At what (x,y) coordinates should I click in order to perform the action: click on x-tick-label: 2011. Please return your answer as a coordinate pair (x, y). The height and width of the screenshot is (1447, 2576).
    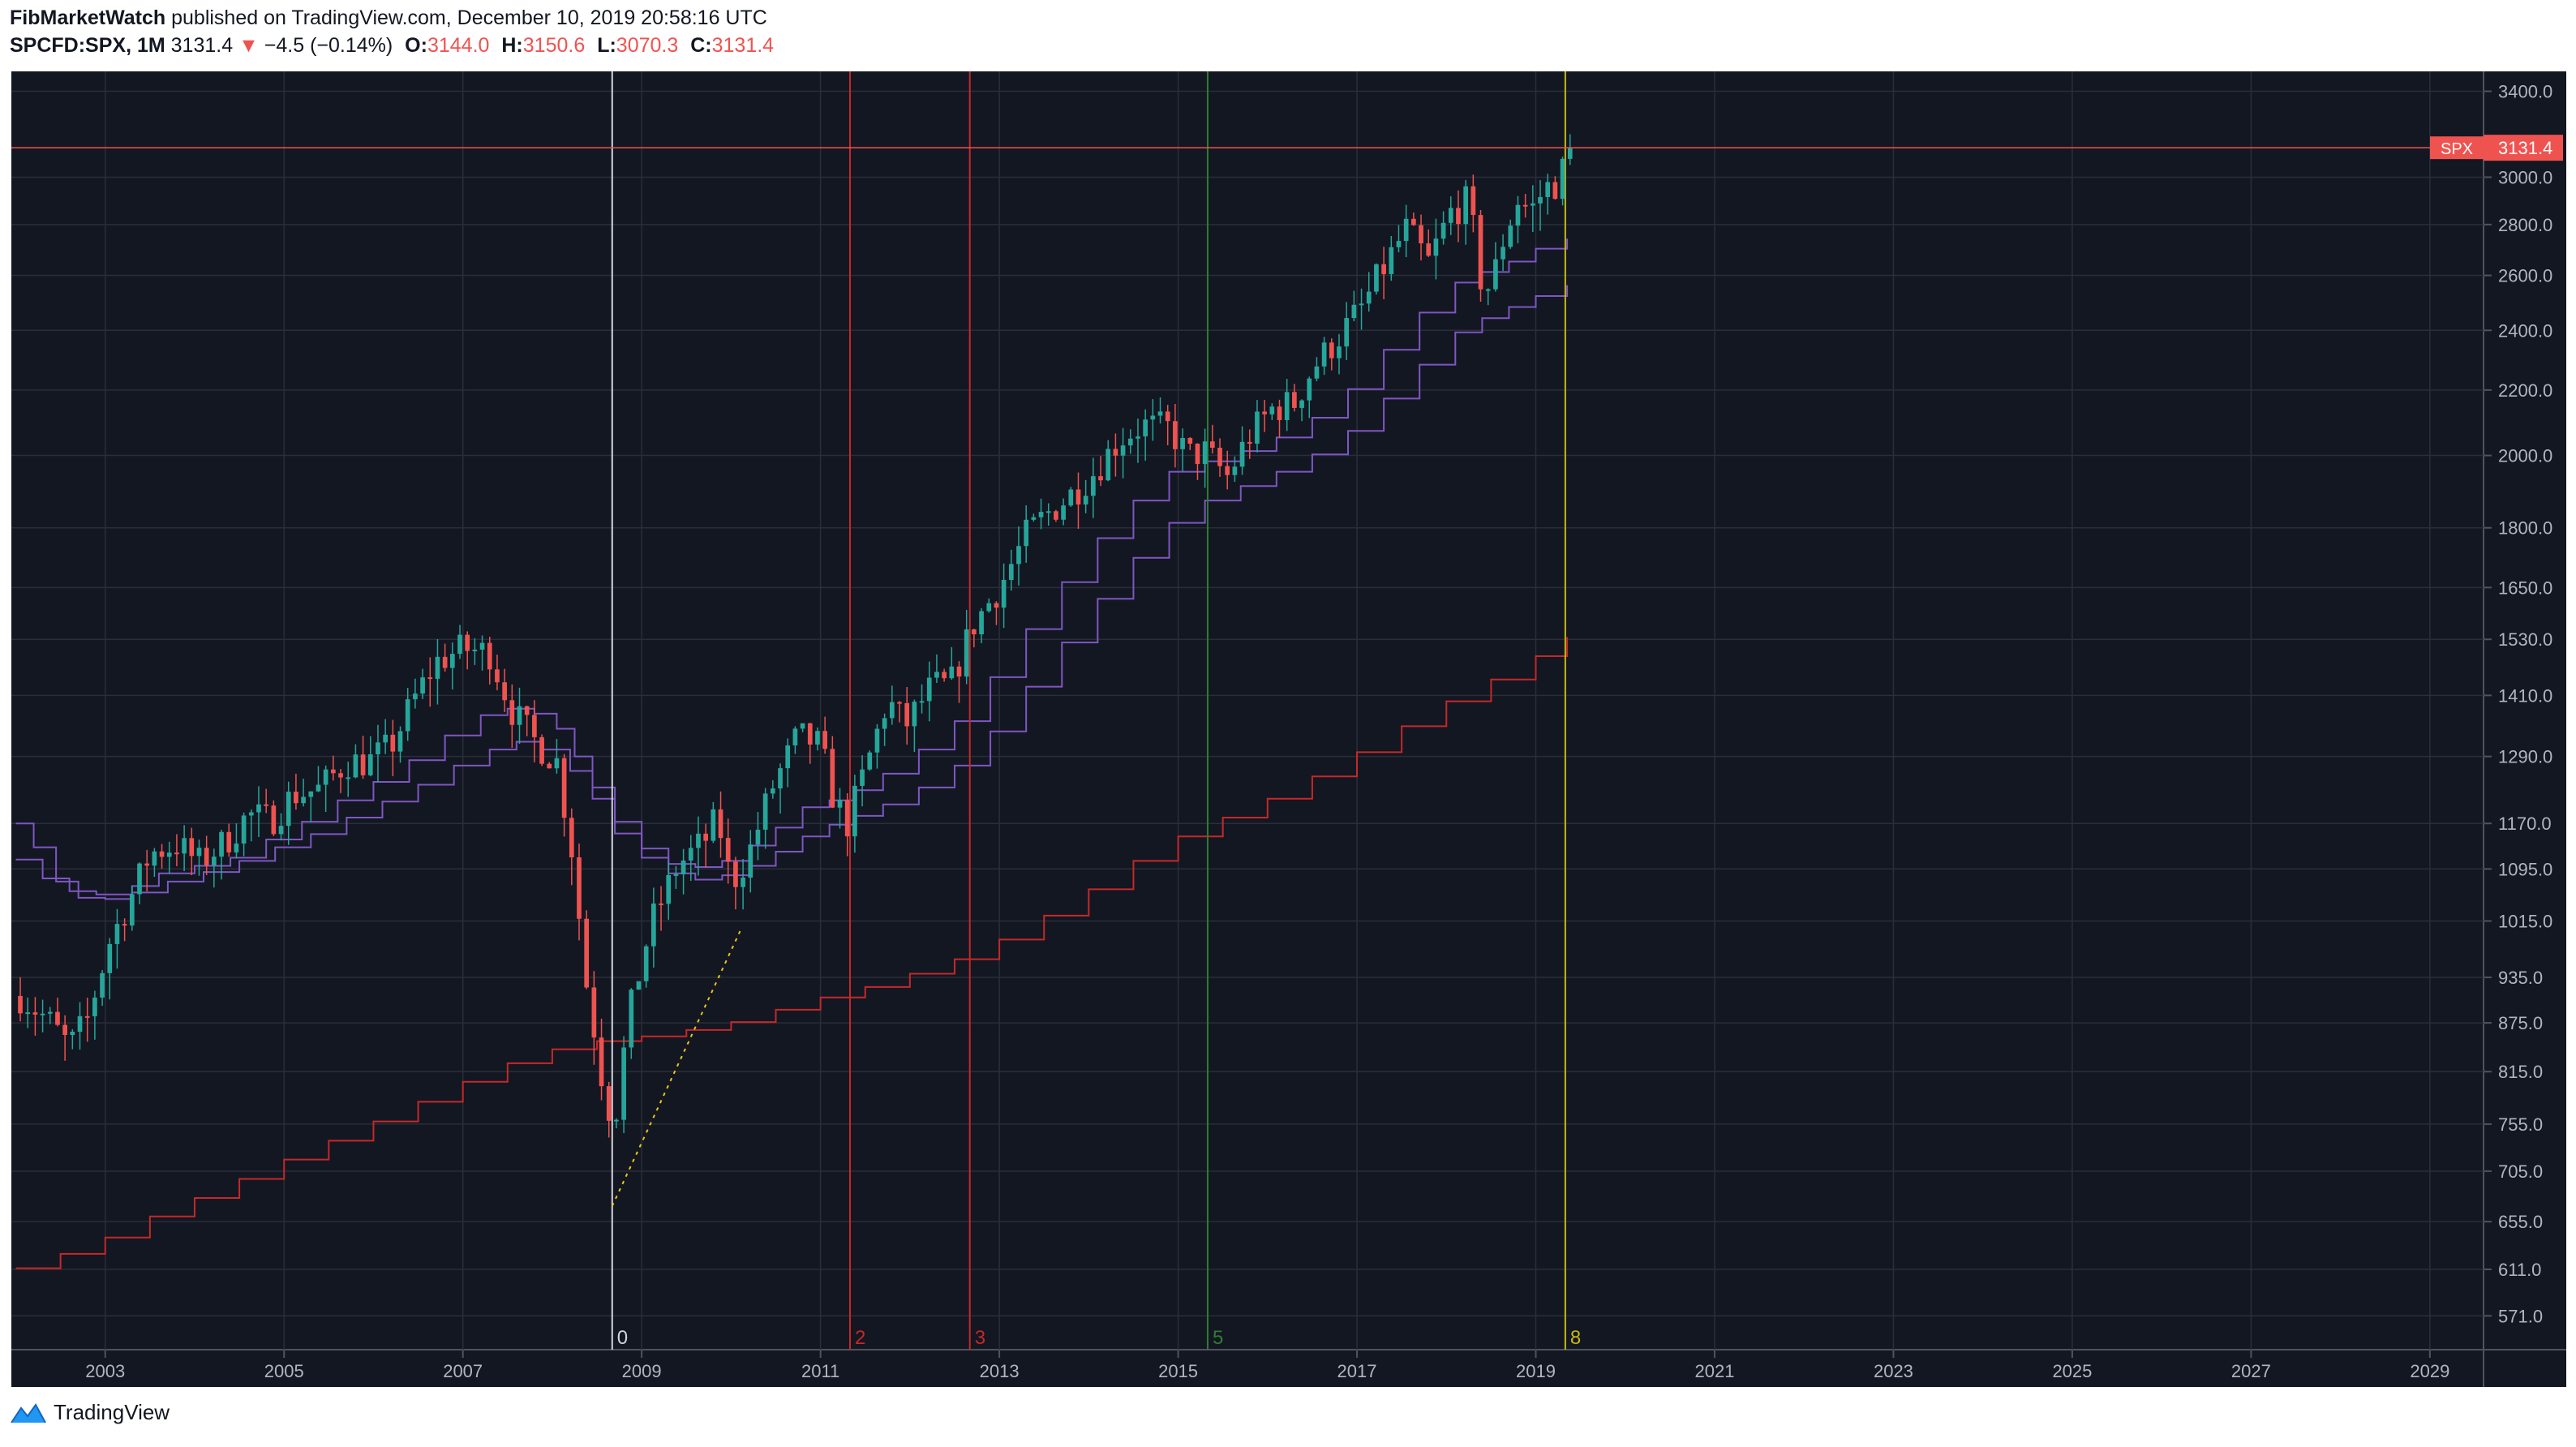
    Looking at the image, I should click on (820, 1371).